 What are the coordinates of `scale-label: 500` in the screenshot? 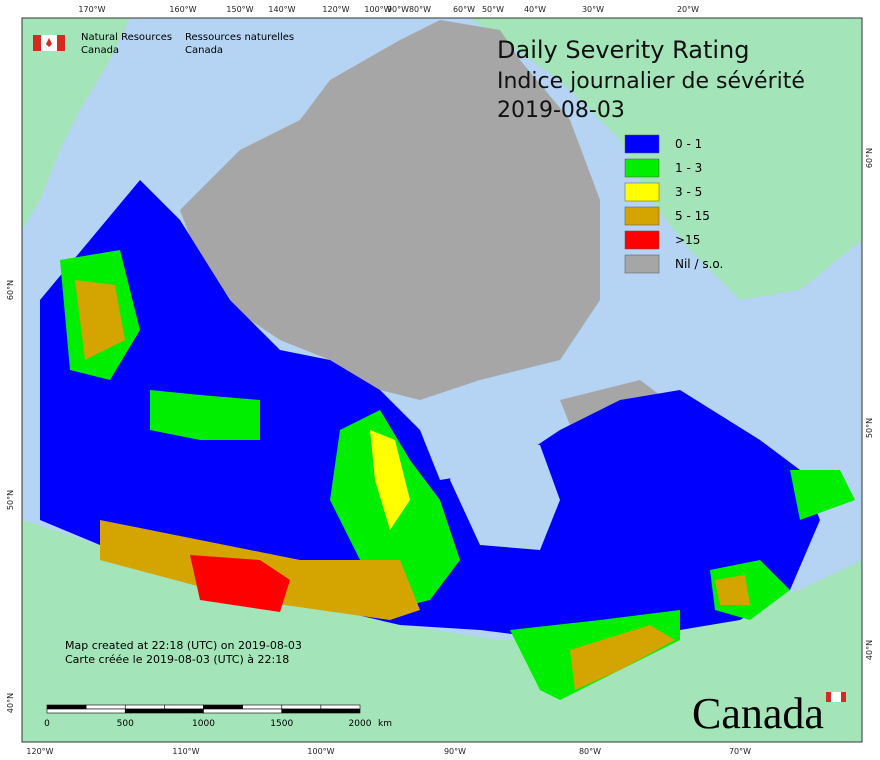 It's located at (125, 724).